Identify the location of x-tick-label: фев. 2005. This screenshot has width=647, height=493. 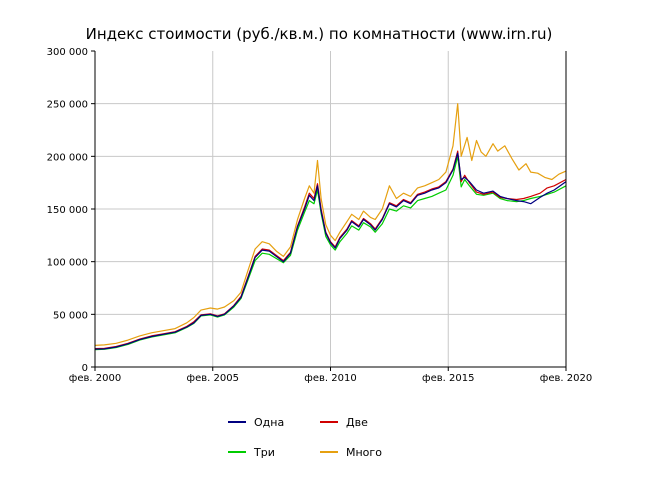
(213, 378).